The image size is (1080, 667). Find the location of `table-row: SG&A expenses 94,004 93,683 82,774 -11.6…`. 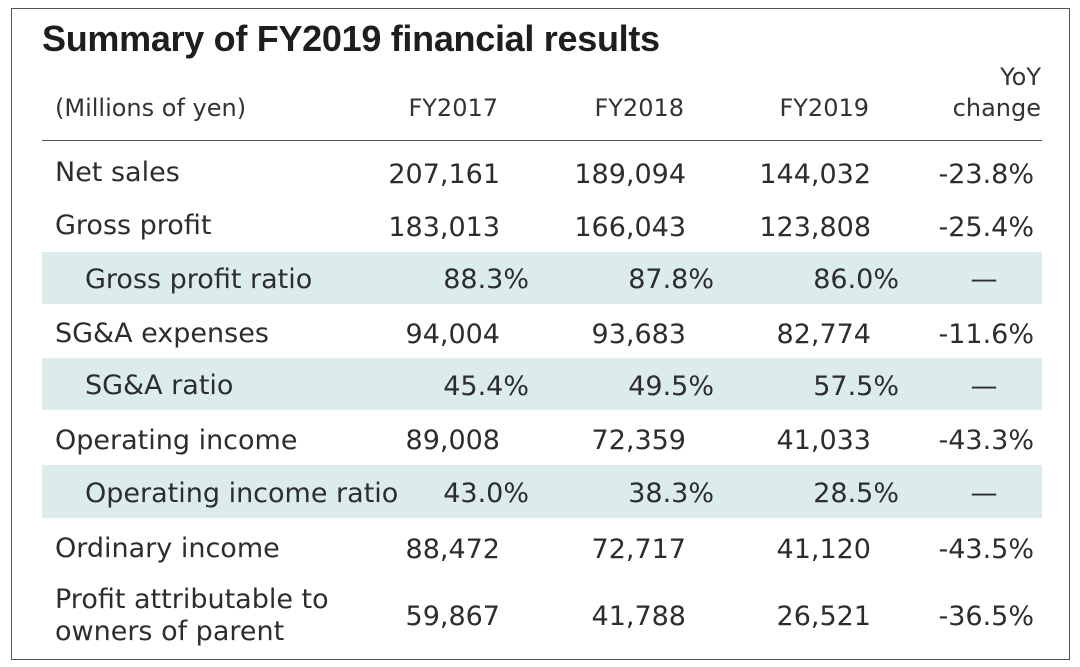

table-row: SG&A expenses 94,004 93,683 82,774 -11.6… is located at coordinates (542, 331).